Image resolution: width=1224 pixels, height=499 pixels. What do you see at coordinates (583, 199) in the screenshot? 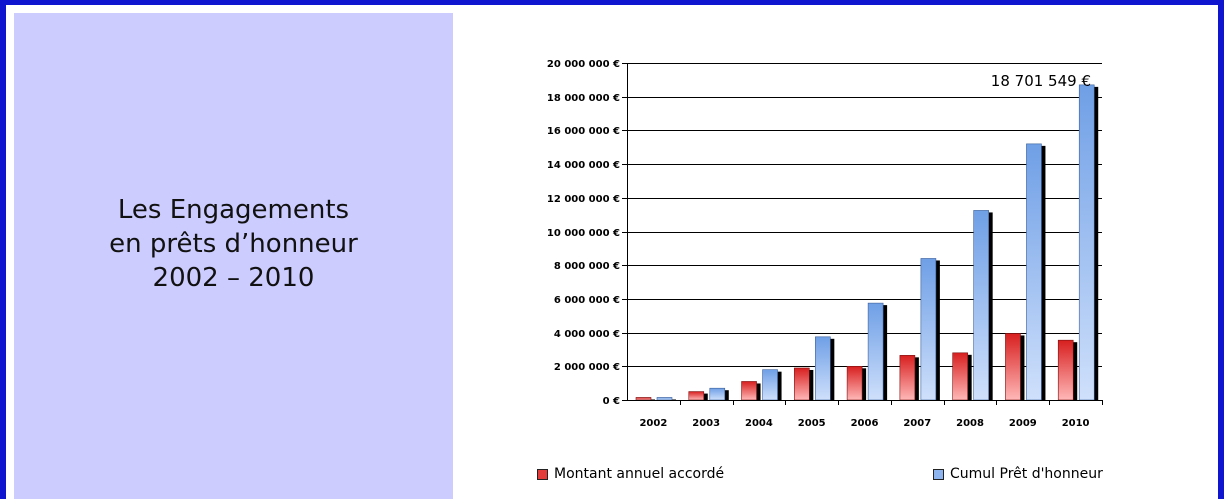
I see `y-tick-label: 12 000 000 €` at bounding box center [583, 199].